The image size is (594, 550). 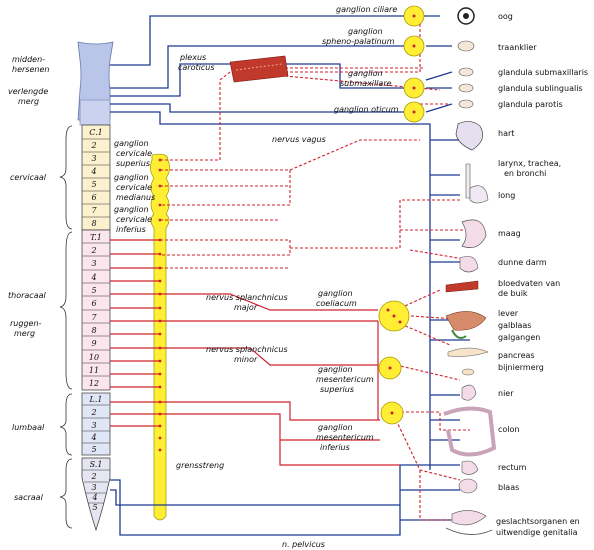 I want to click on genitalia-icon, so click(x=469, y=518).